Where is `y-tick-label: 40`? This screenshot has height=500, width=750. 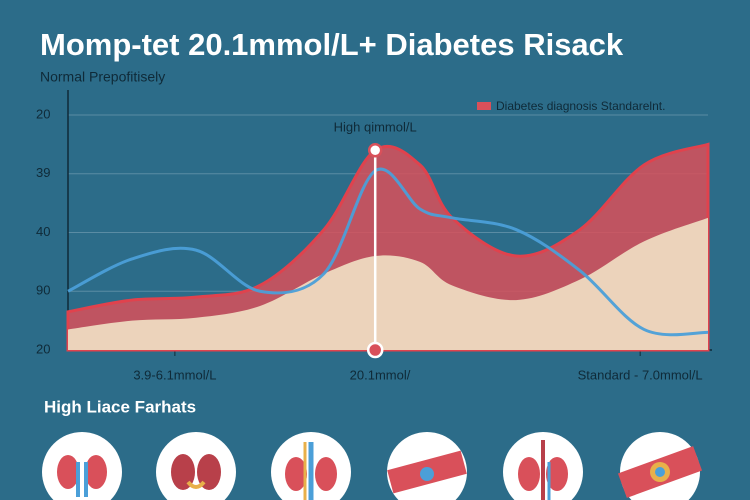
y-tick-label: 40 is located at coordinates (43, 231).